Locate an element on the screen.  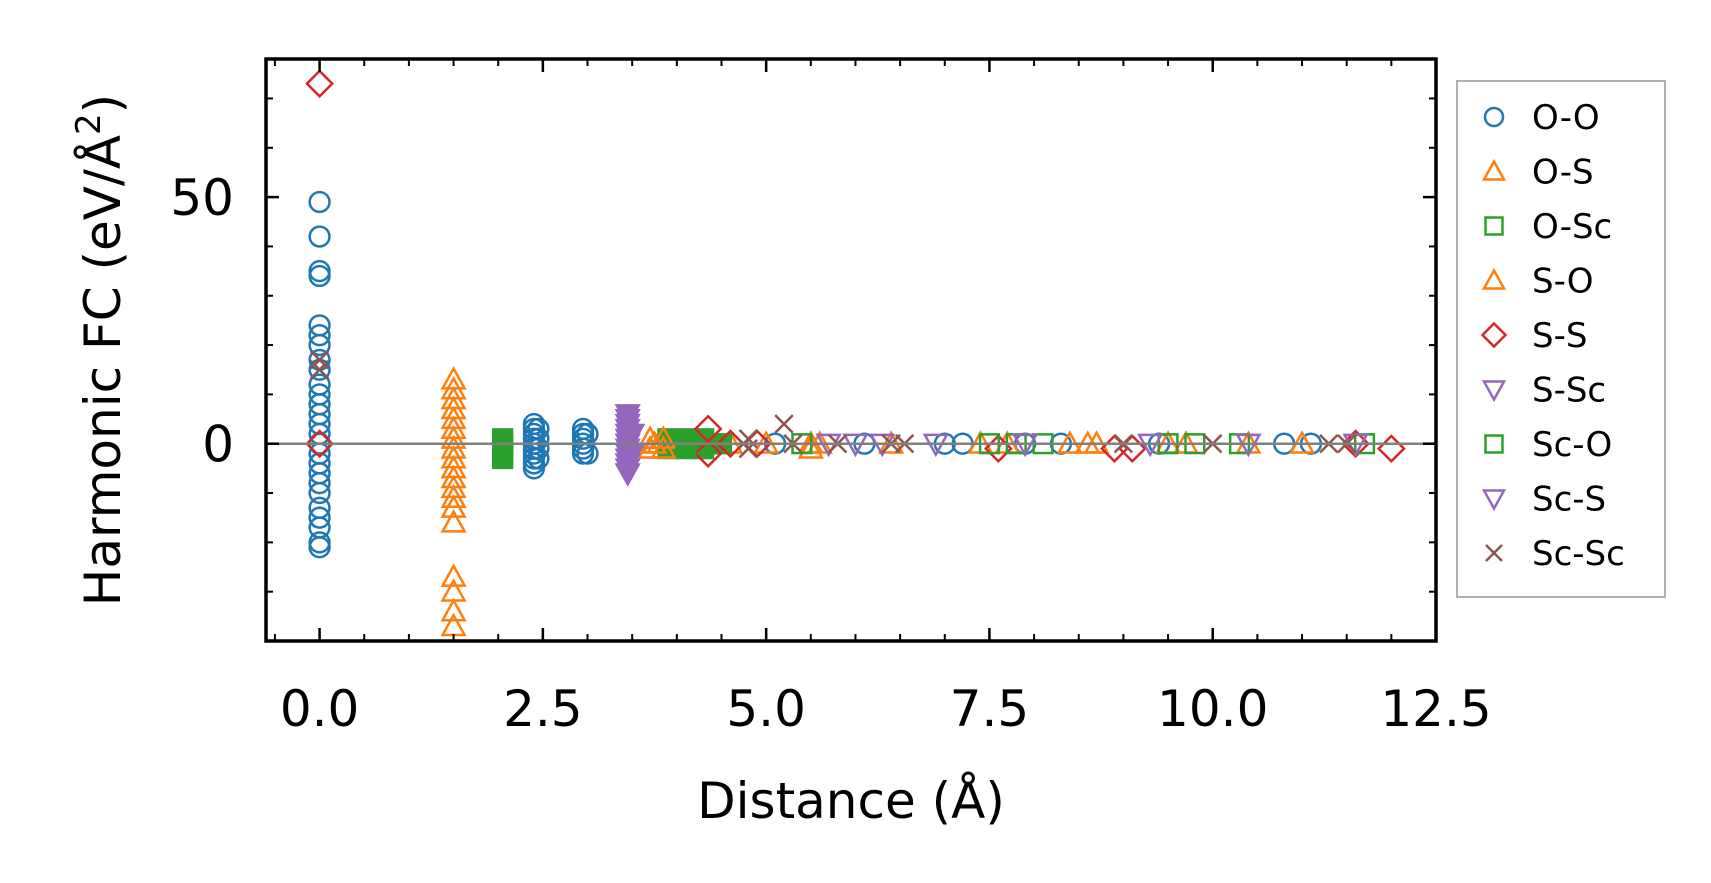
legend-item-sc-o: Sc-O is located at coordinates (1548, 445).